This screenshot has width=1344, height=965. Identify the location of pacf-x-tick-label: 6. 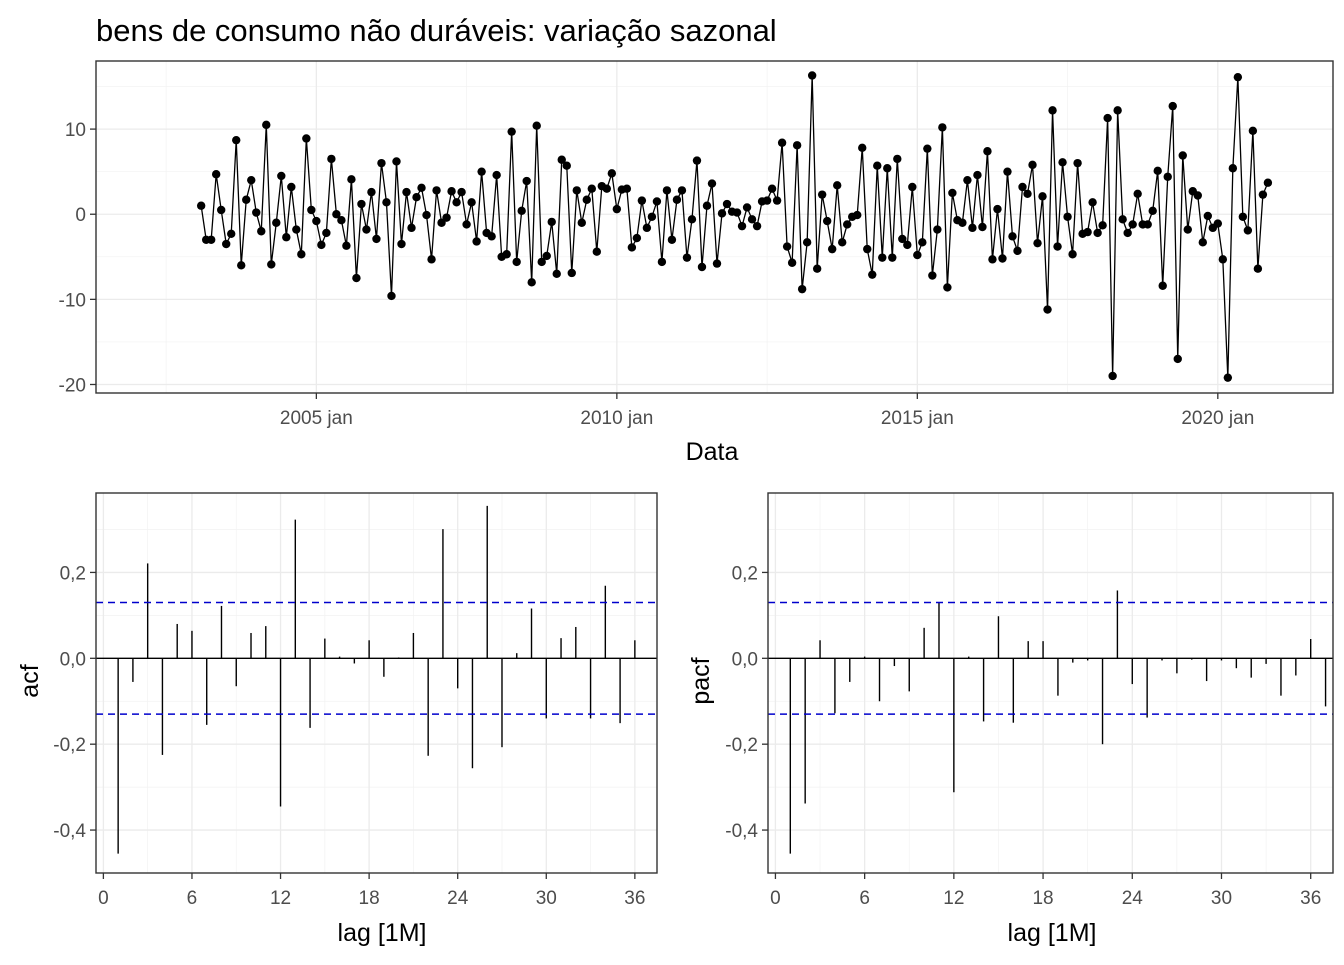
(864, 898).